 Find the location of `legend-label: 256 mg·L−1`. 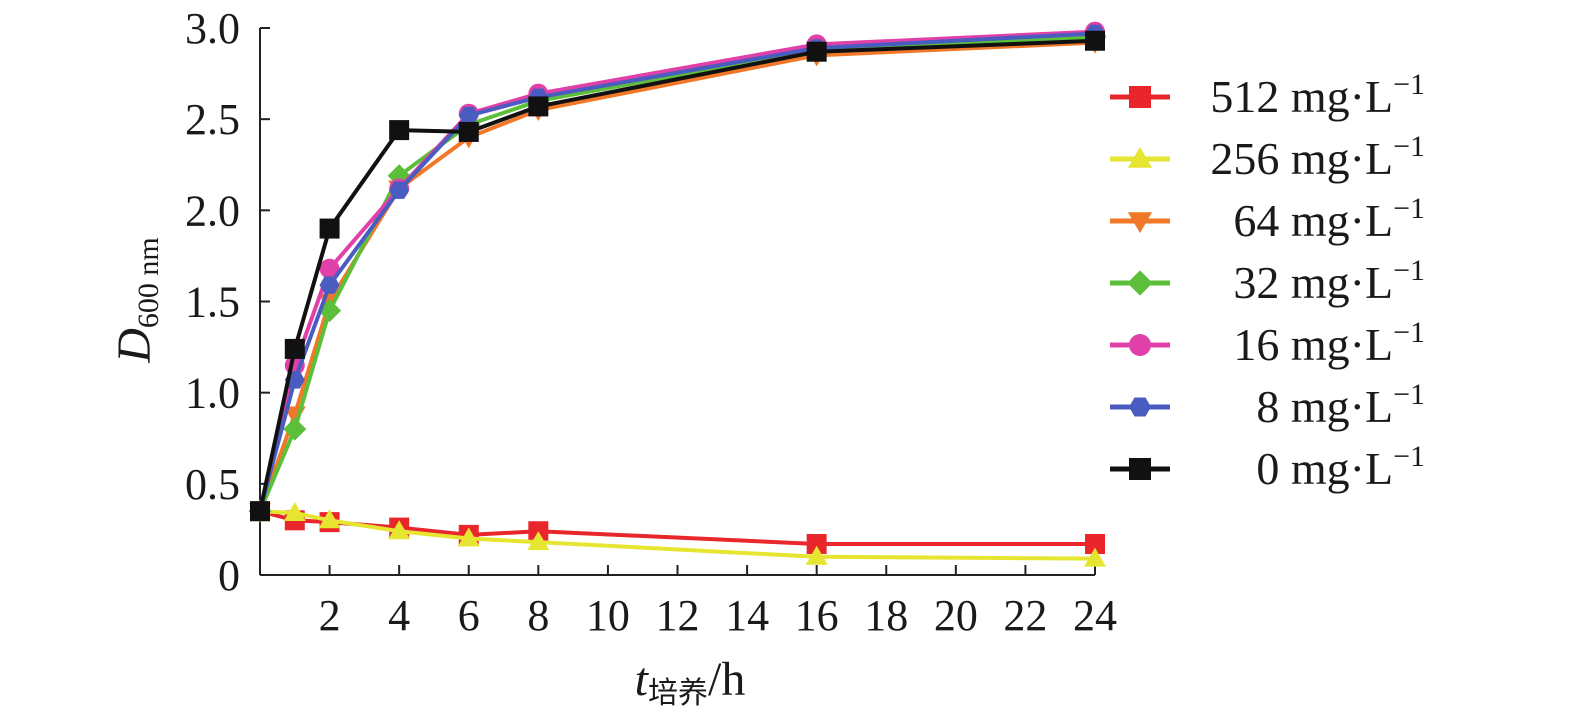

legend-label: 256 mg·L−1 is located at coordinates (1317, 157).